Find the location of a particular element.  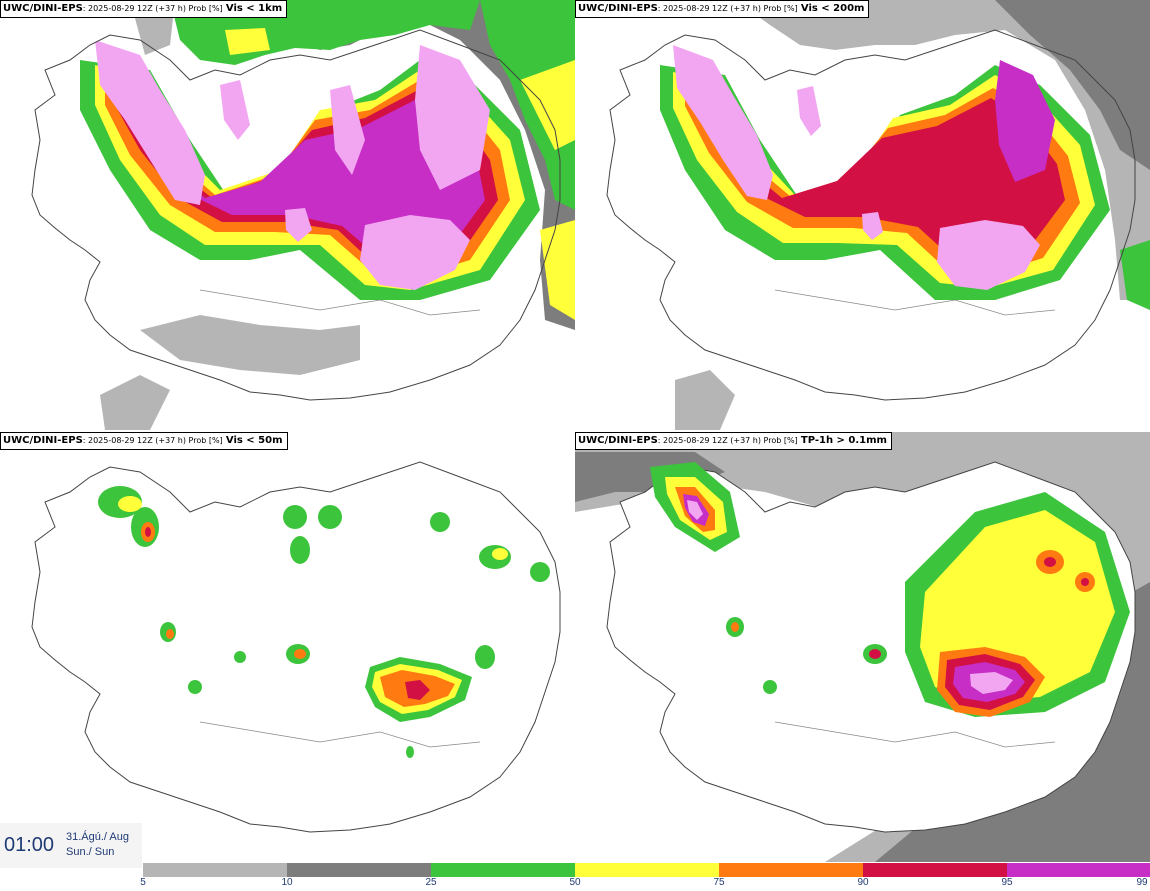

valid-time: 01:00 is located at coordinates (29, 845).